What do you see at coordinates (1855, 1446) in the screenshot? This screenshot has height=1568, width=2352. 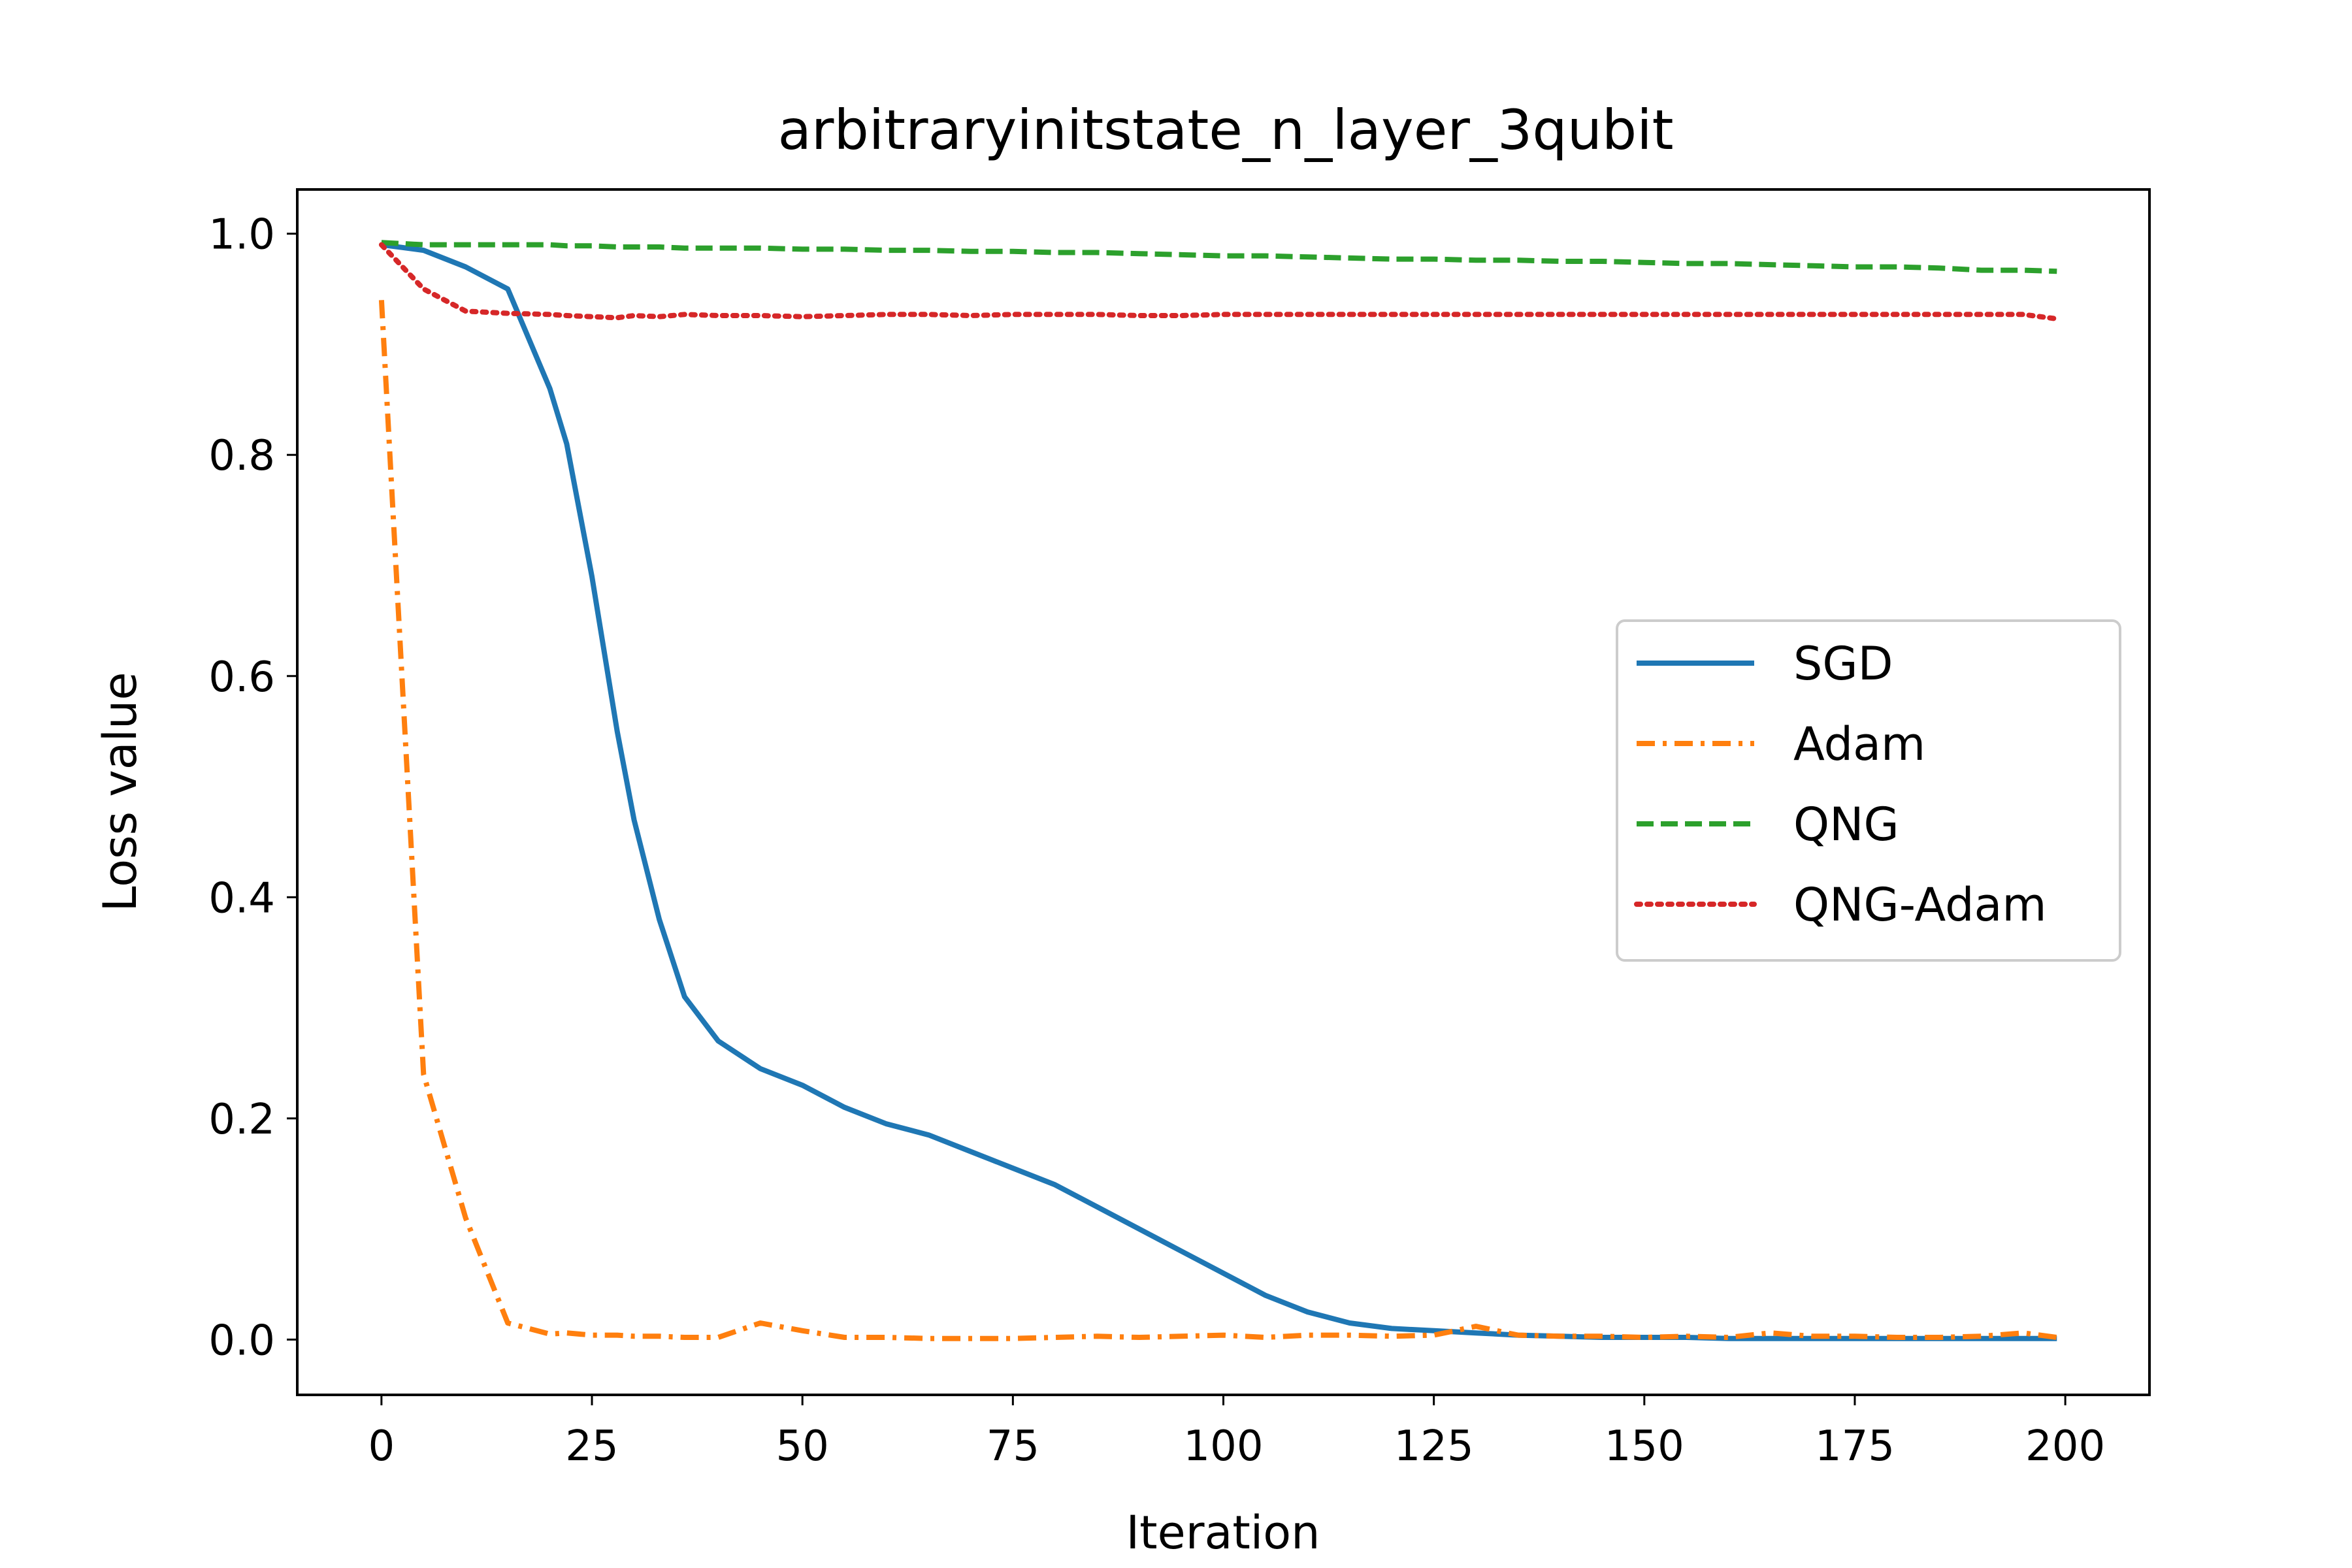 I see `x-tick-label: 175` at bounding box center [1855, 1446].